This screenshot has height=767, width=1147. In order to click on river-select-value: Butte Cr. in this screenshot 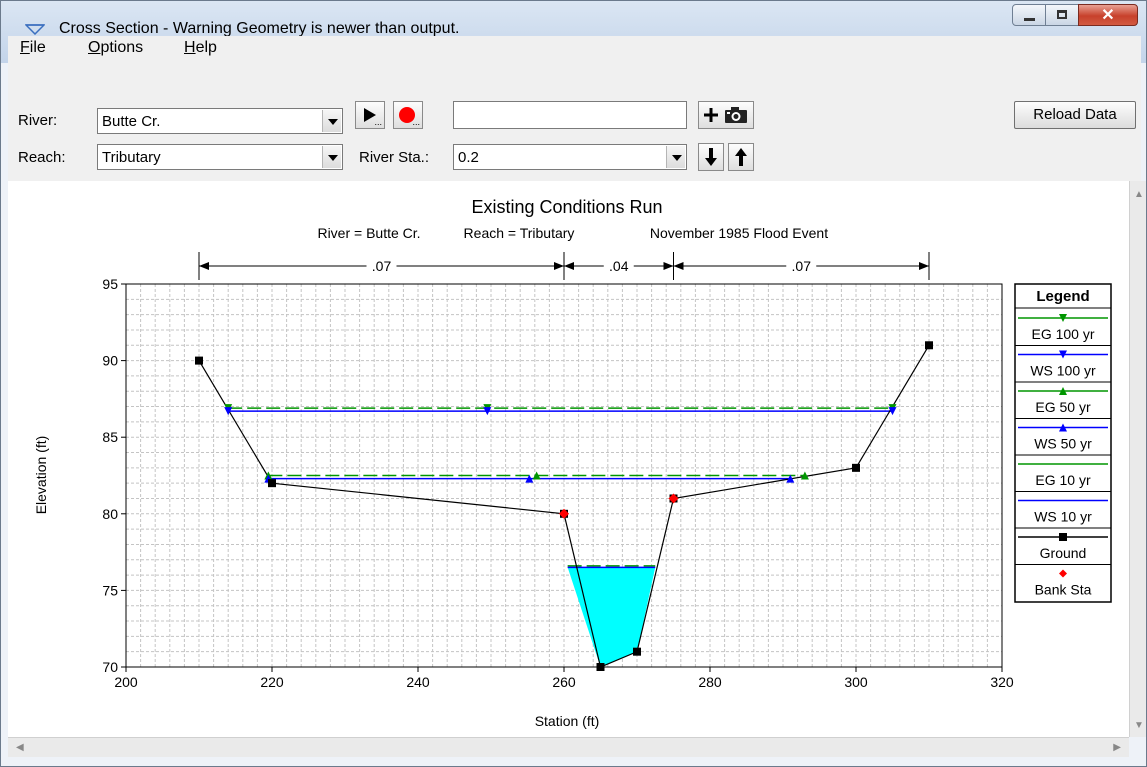, I will do `click(131, 121)`.